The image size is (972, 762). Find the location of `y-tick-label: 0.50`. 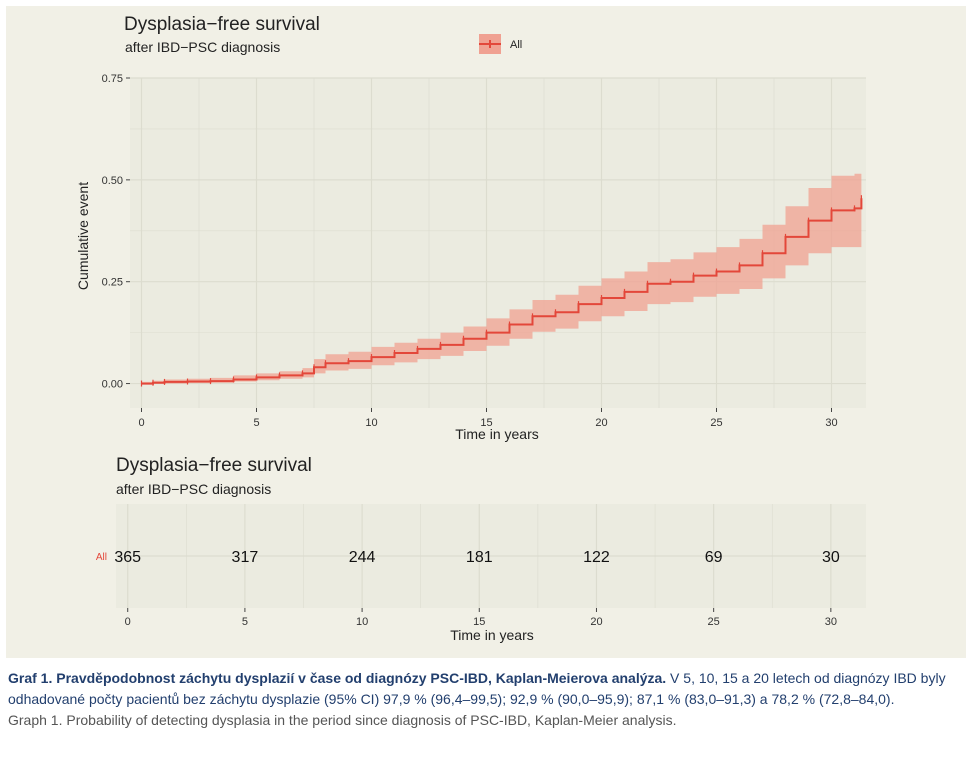

y-tick-label: 0.50 is located at coordinates (112, 181).